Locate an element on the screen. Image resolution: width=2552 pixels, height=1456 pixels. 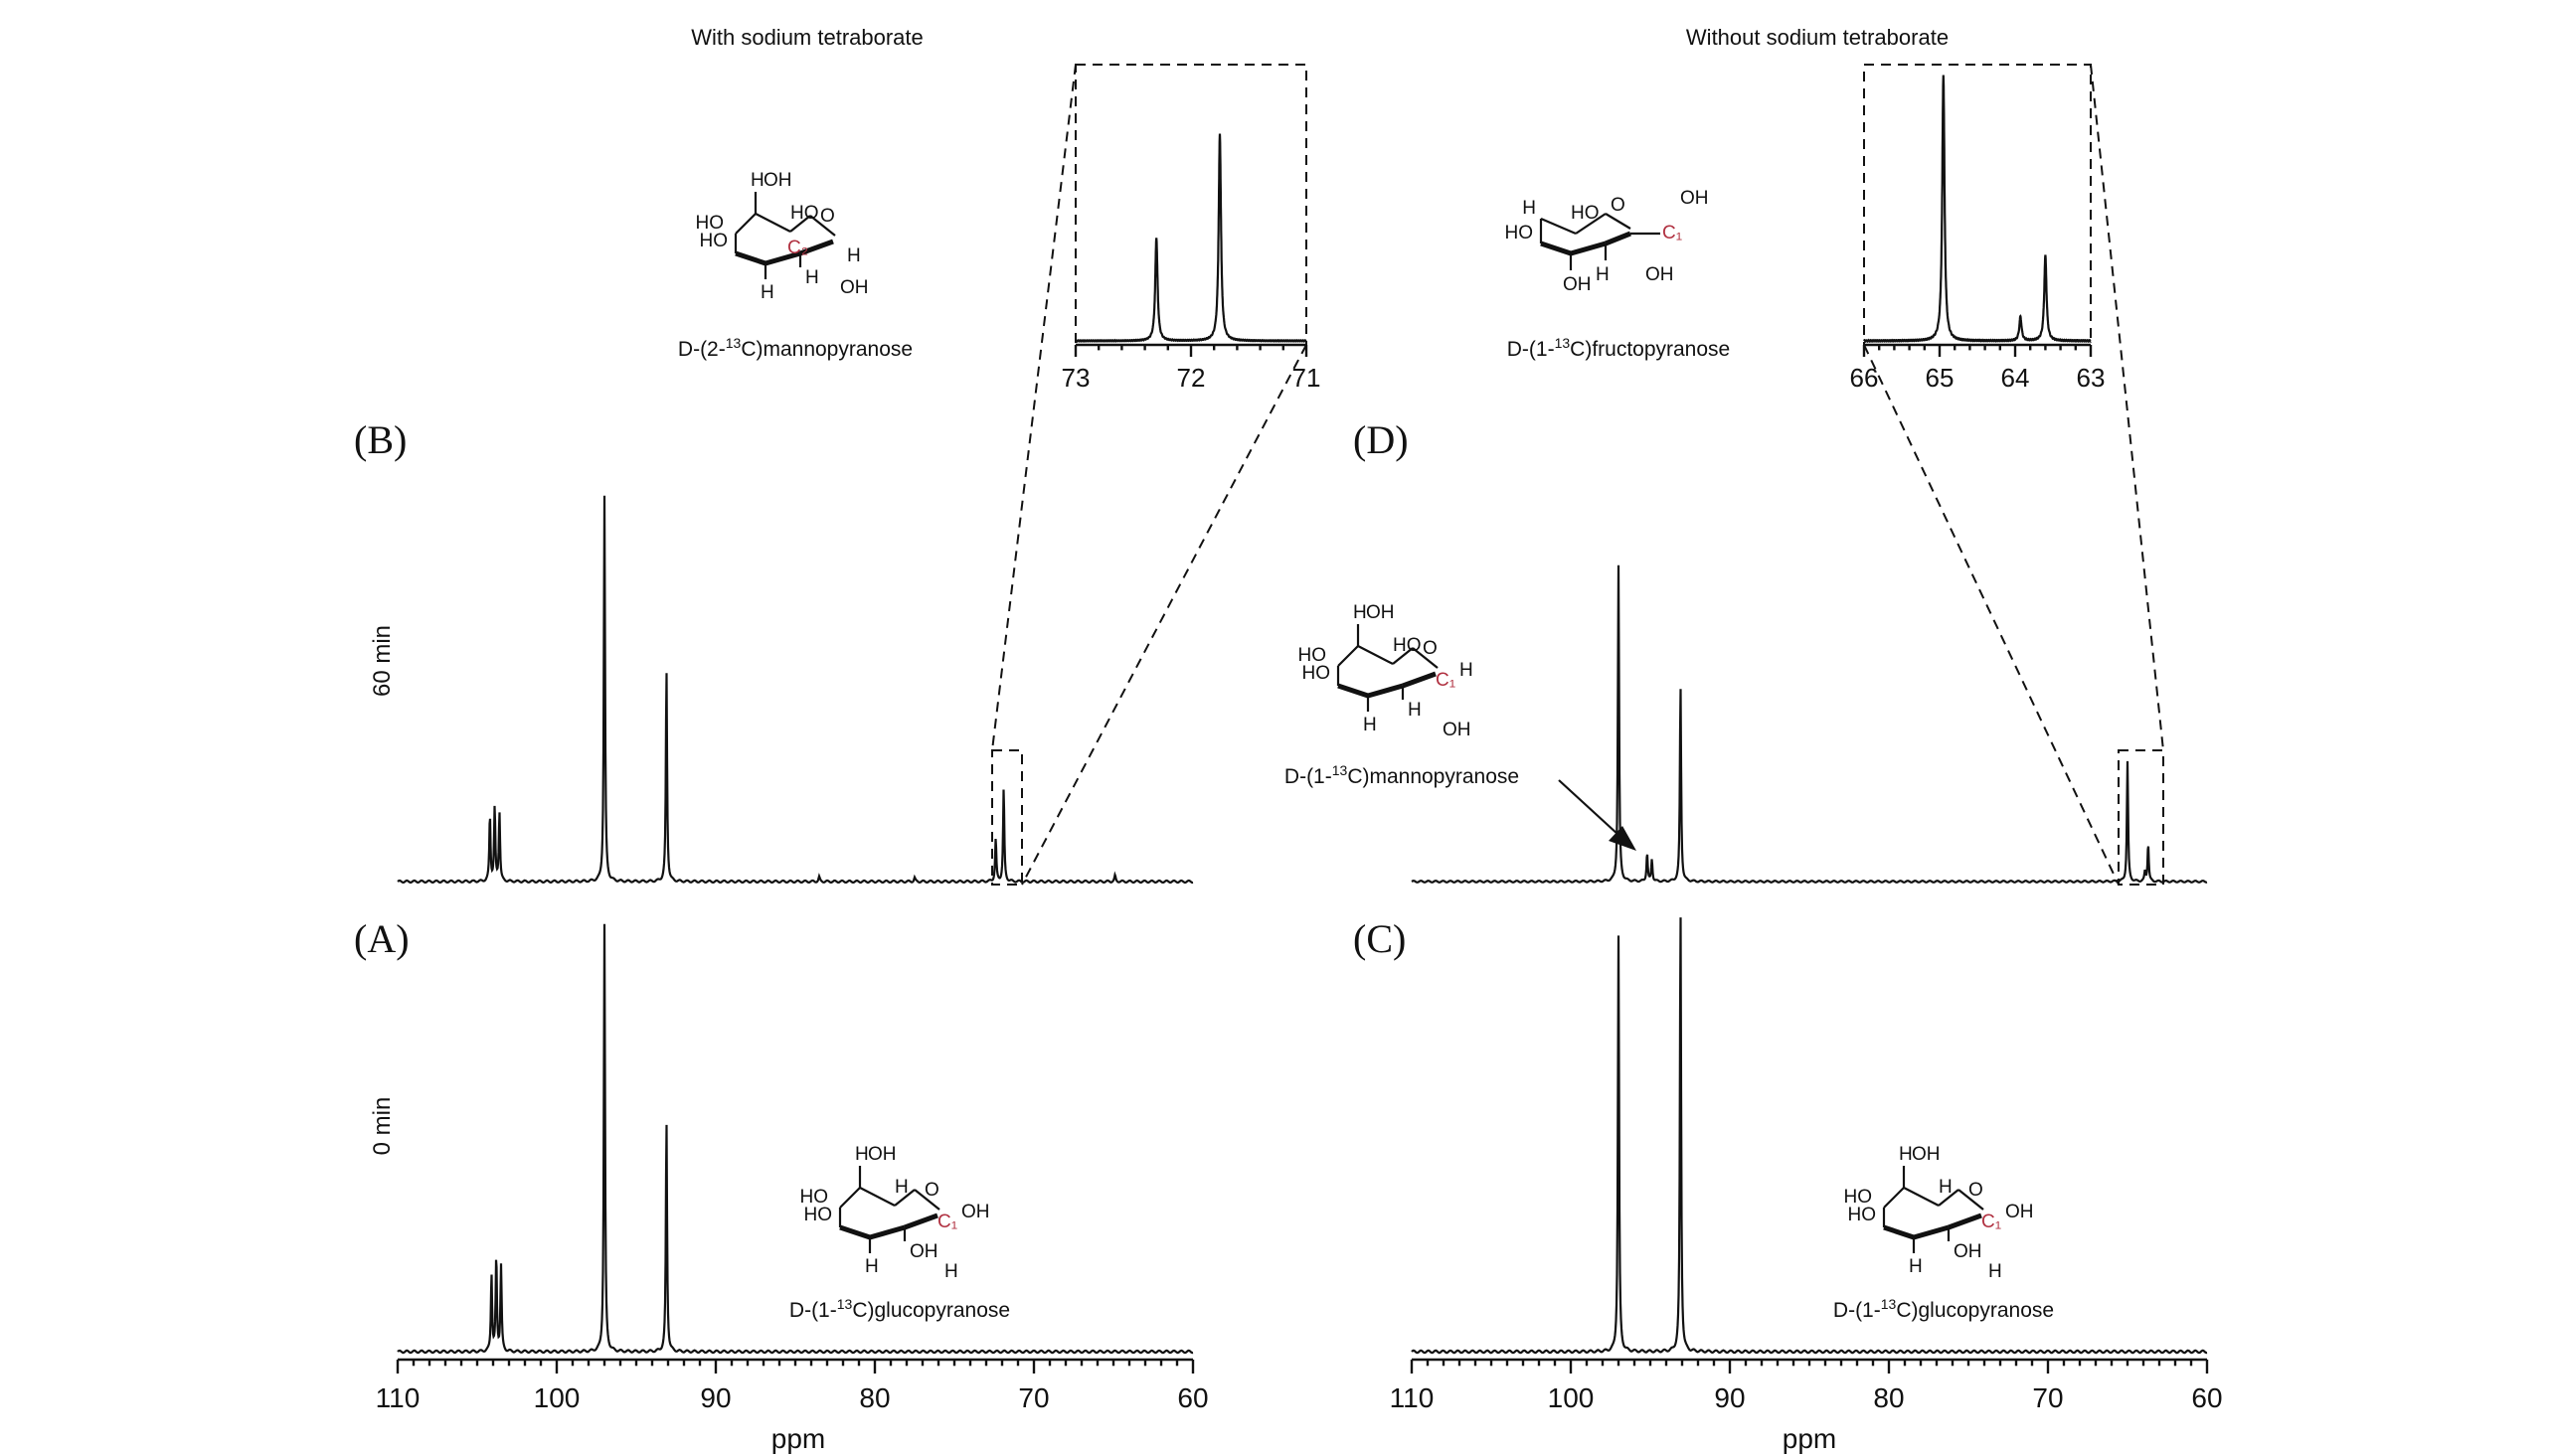
tick-label: 64 is located at coordinates (2016, 378).